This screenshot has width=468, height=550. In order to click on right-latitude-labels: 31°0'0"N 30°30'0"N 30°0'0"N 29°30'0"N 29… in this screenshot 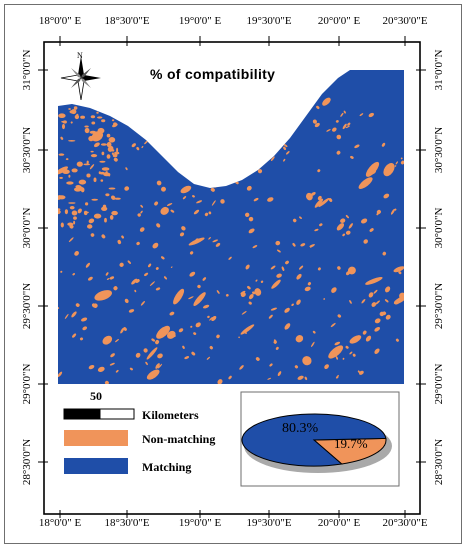, I will do `click(439, 268)`.